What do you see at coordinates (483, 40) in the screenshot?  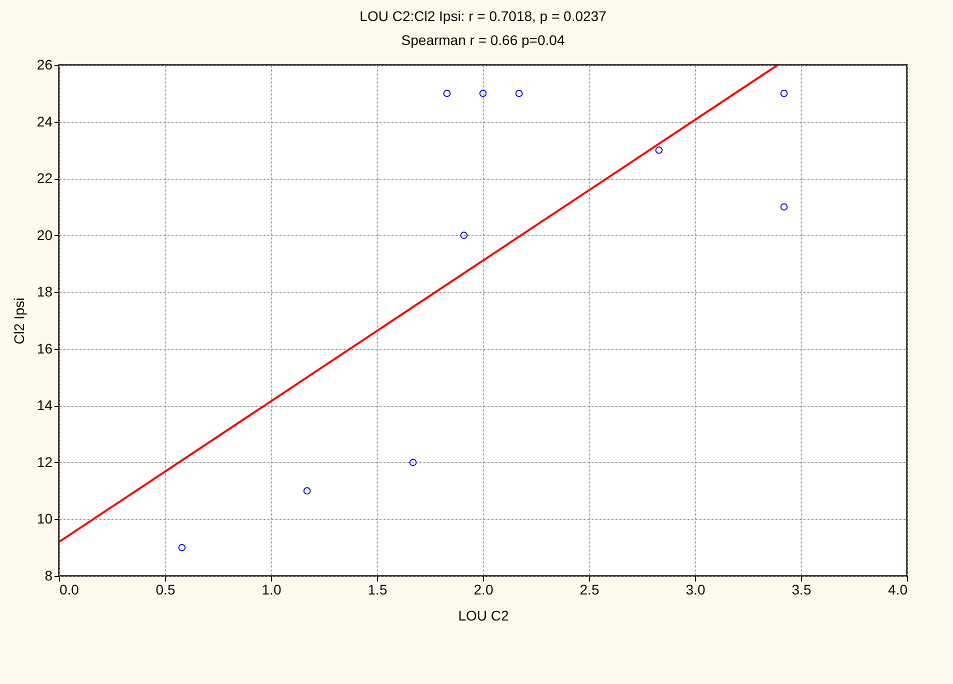 I see `chart-subtitle: Spearman r = 0.66 p=0.04` at bounding box center [483, 40].